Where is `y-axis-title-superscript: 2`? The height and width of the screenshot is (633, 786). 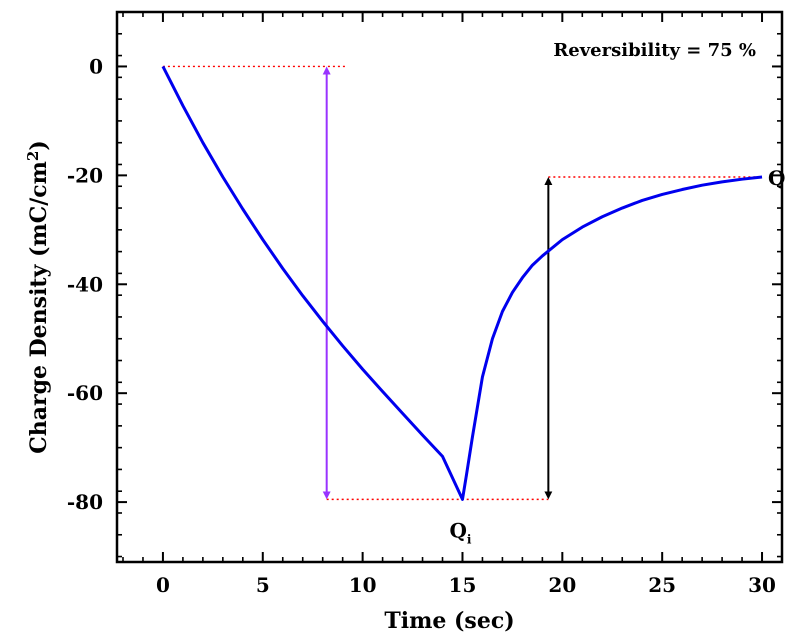
y-axis-title-superscript: 2 is located at coordinates (33, 156).